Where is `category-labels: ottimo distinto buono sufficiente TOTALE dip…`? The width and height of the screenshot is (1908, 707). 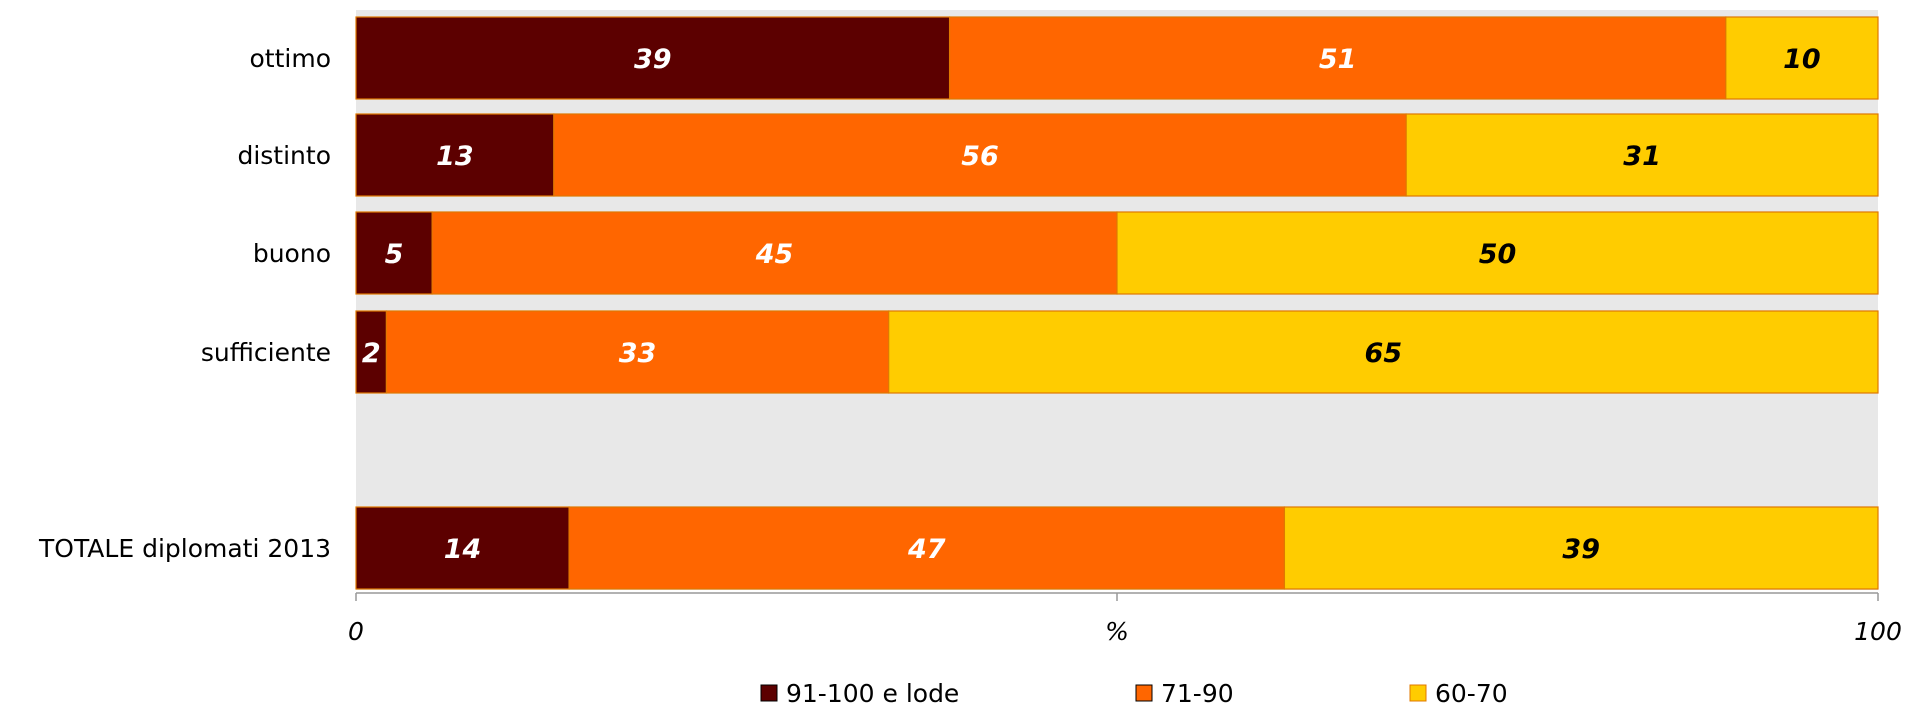 category-labels: ottimo distinto buono sufficiente TOTALE dip… is located at coordinates (184, 303).